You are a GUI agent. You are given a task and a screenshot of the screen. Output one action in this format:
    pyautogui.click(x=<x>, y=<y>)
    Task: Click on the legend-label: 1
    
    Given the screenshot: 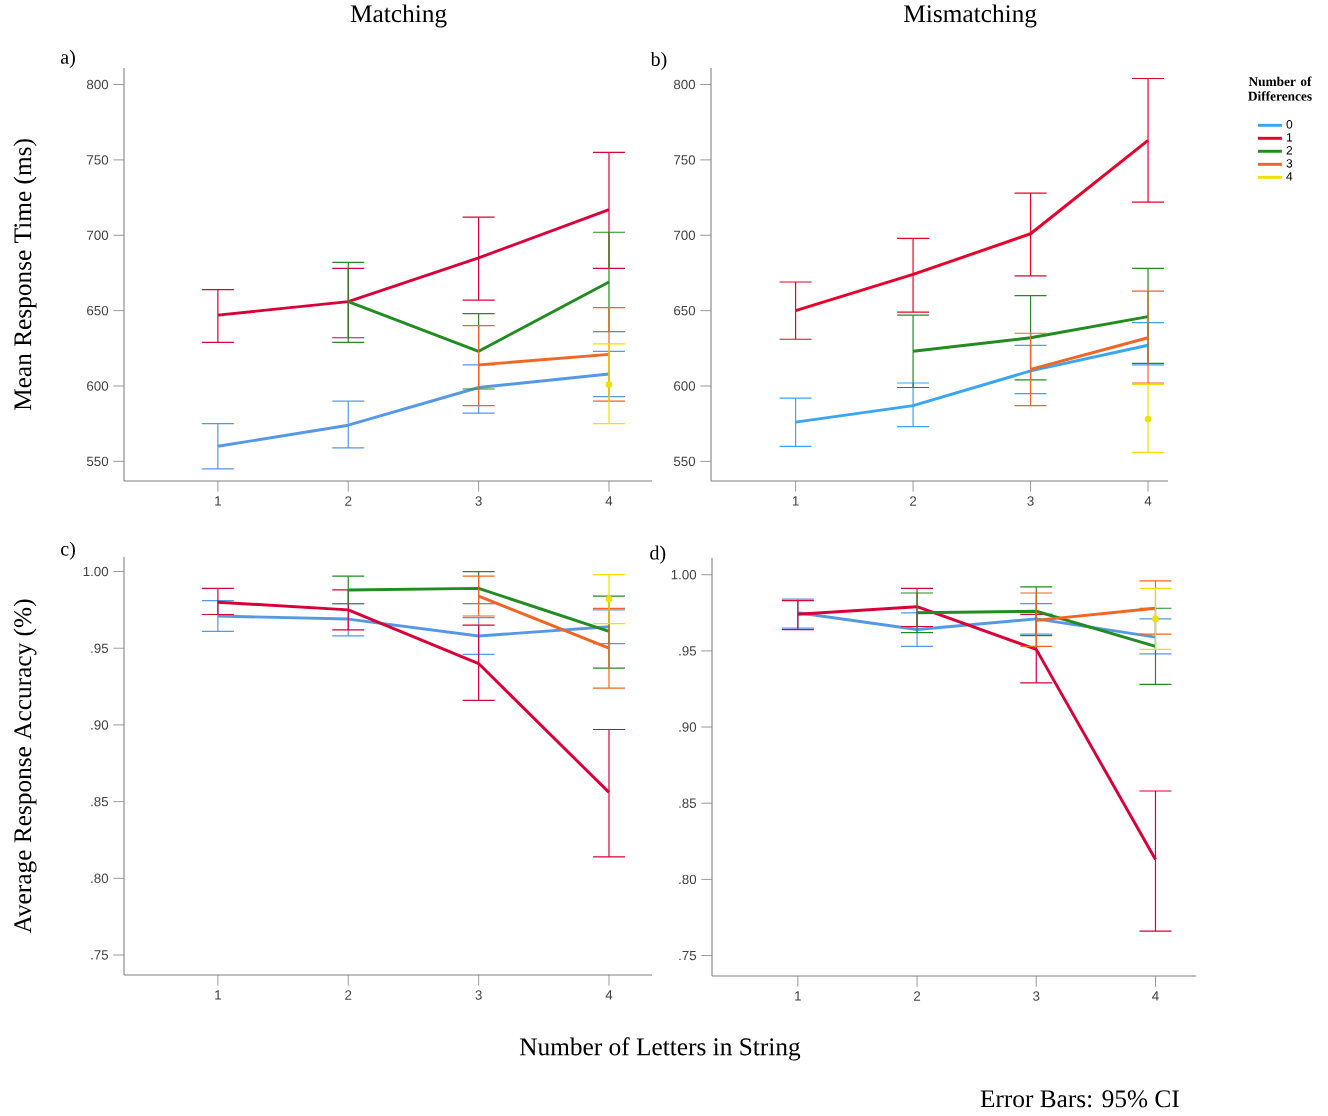 What is the action you would take?
    pyautogui.click(x=1289, y=137)
    